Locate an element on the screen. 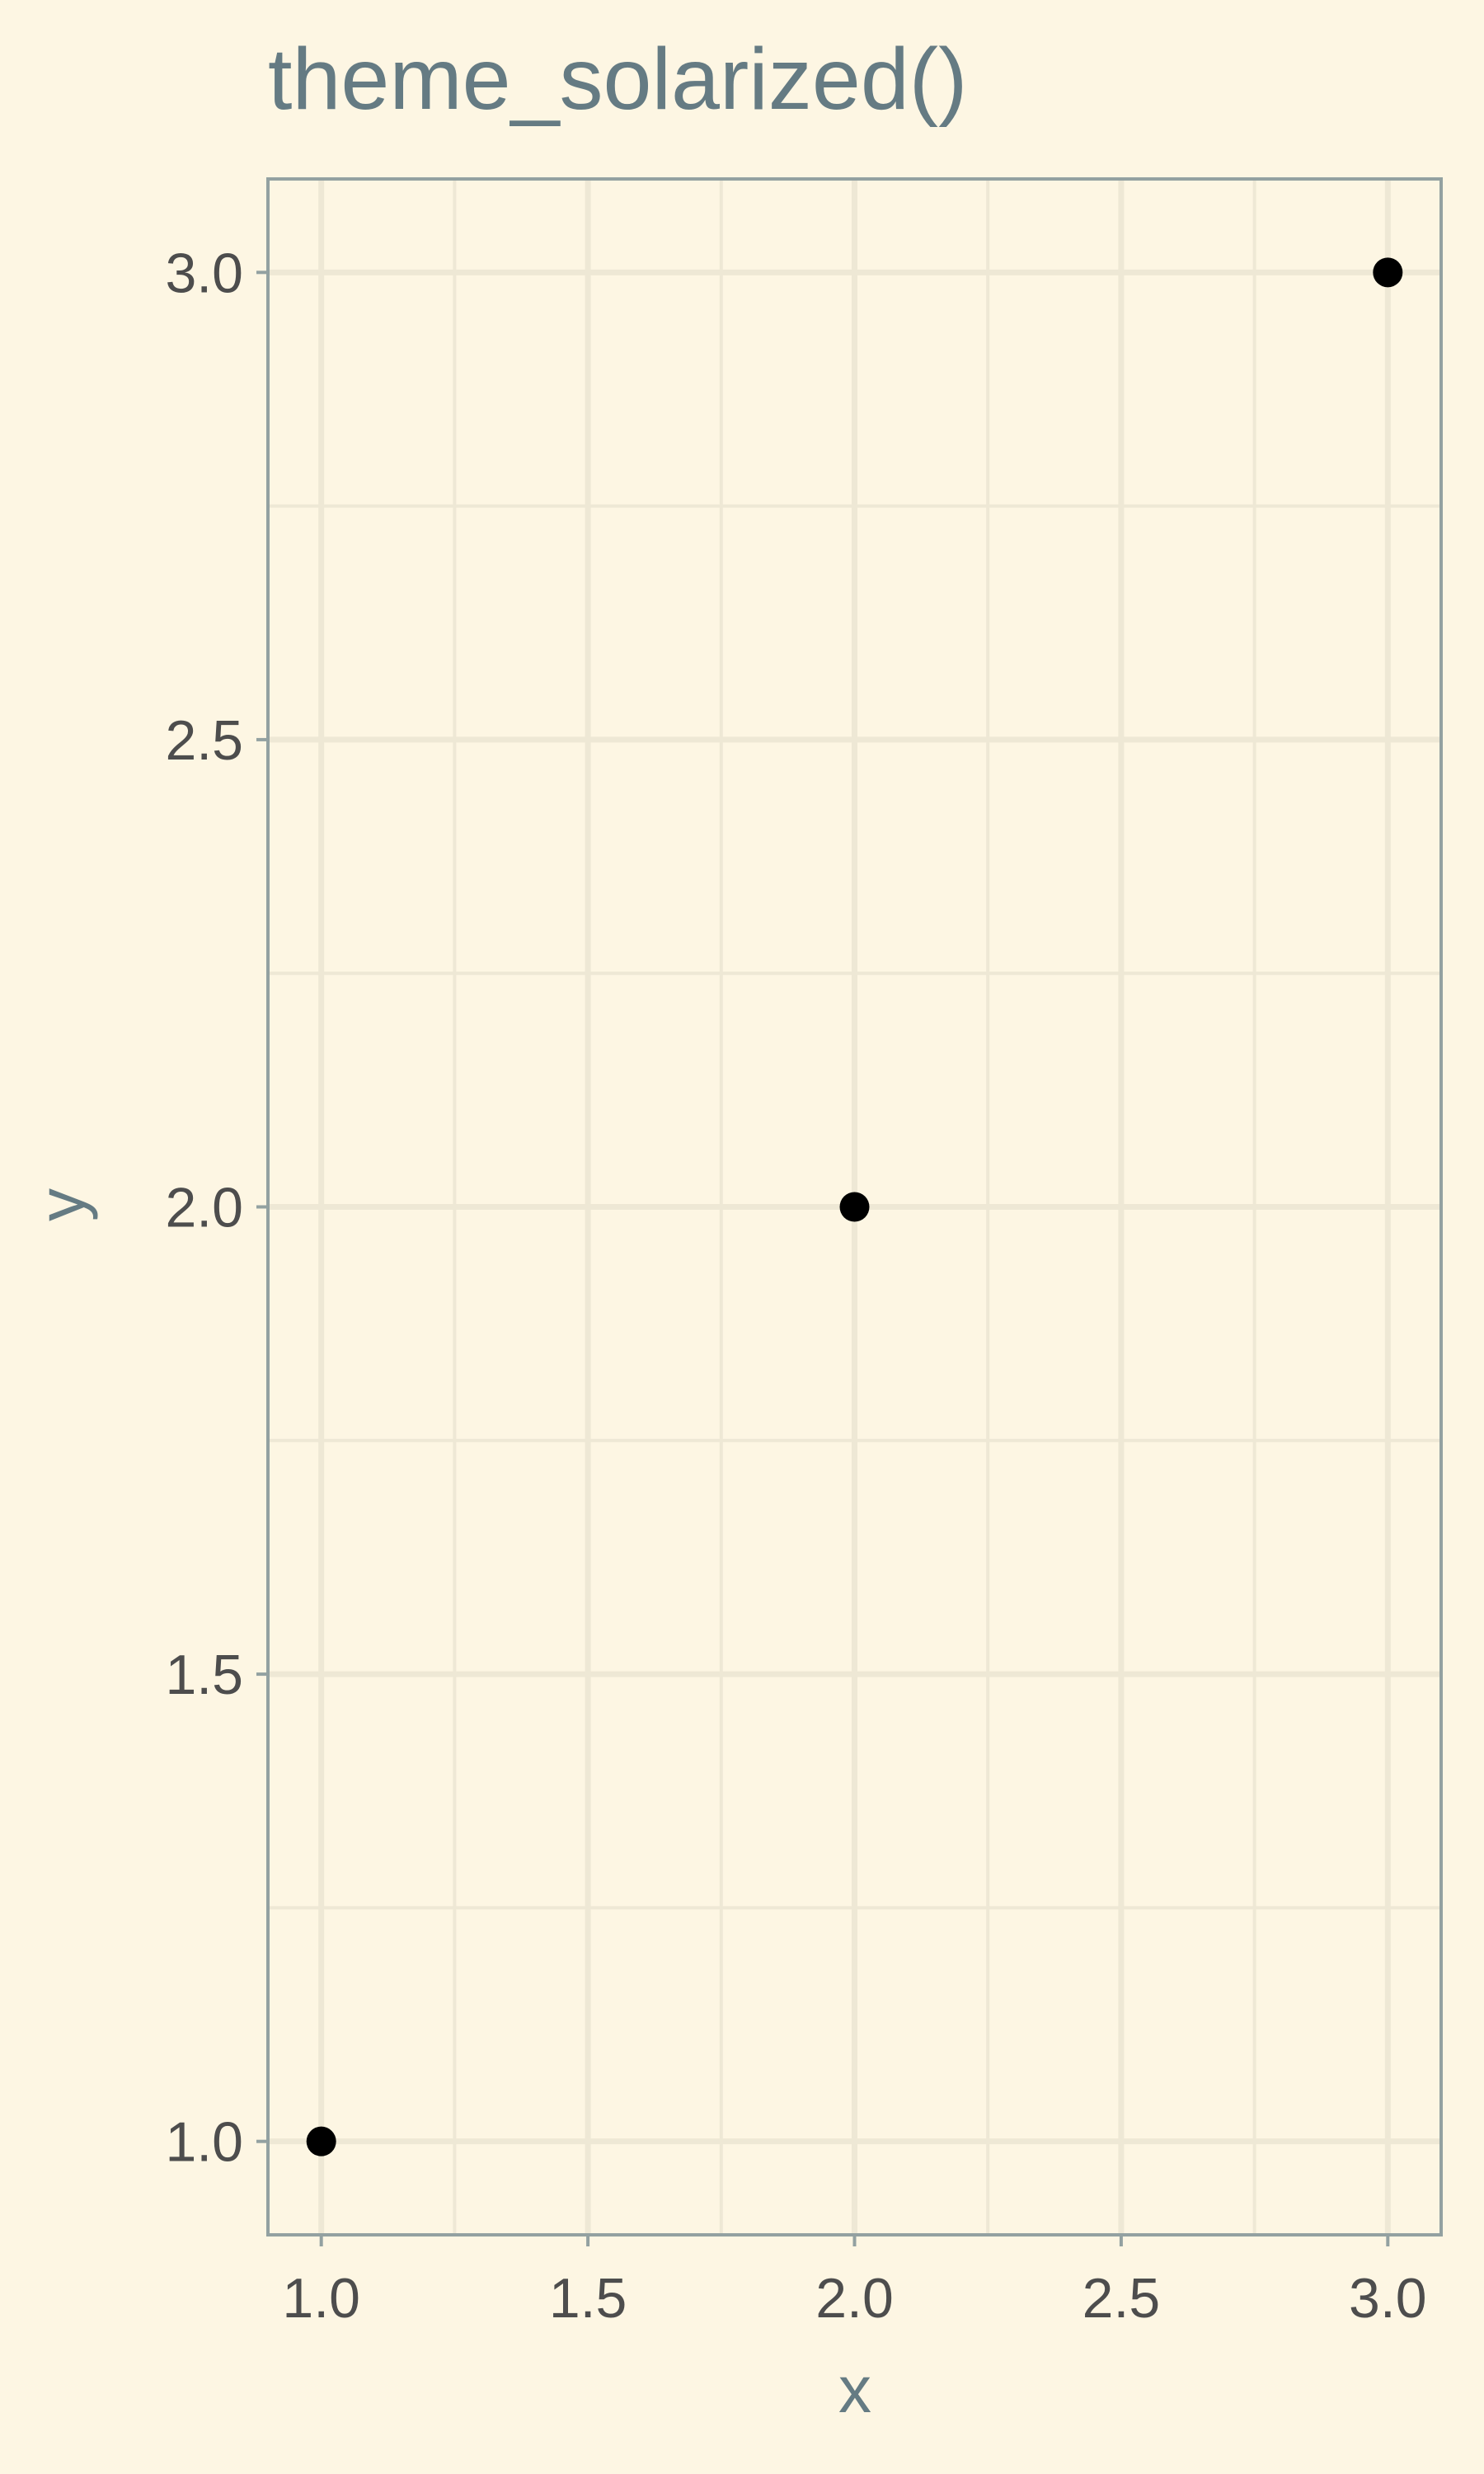 The image size is (1484, 2474). x-tick-label: 2.0 is located at coordinates (855, 2298).